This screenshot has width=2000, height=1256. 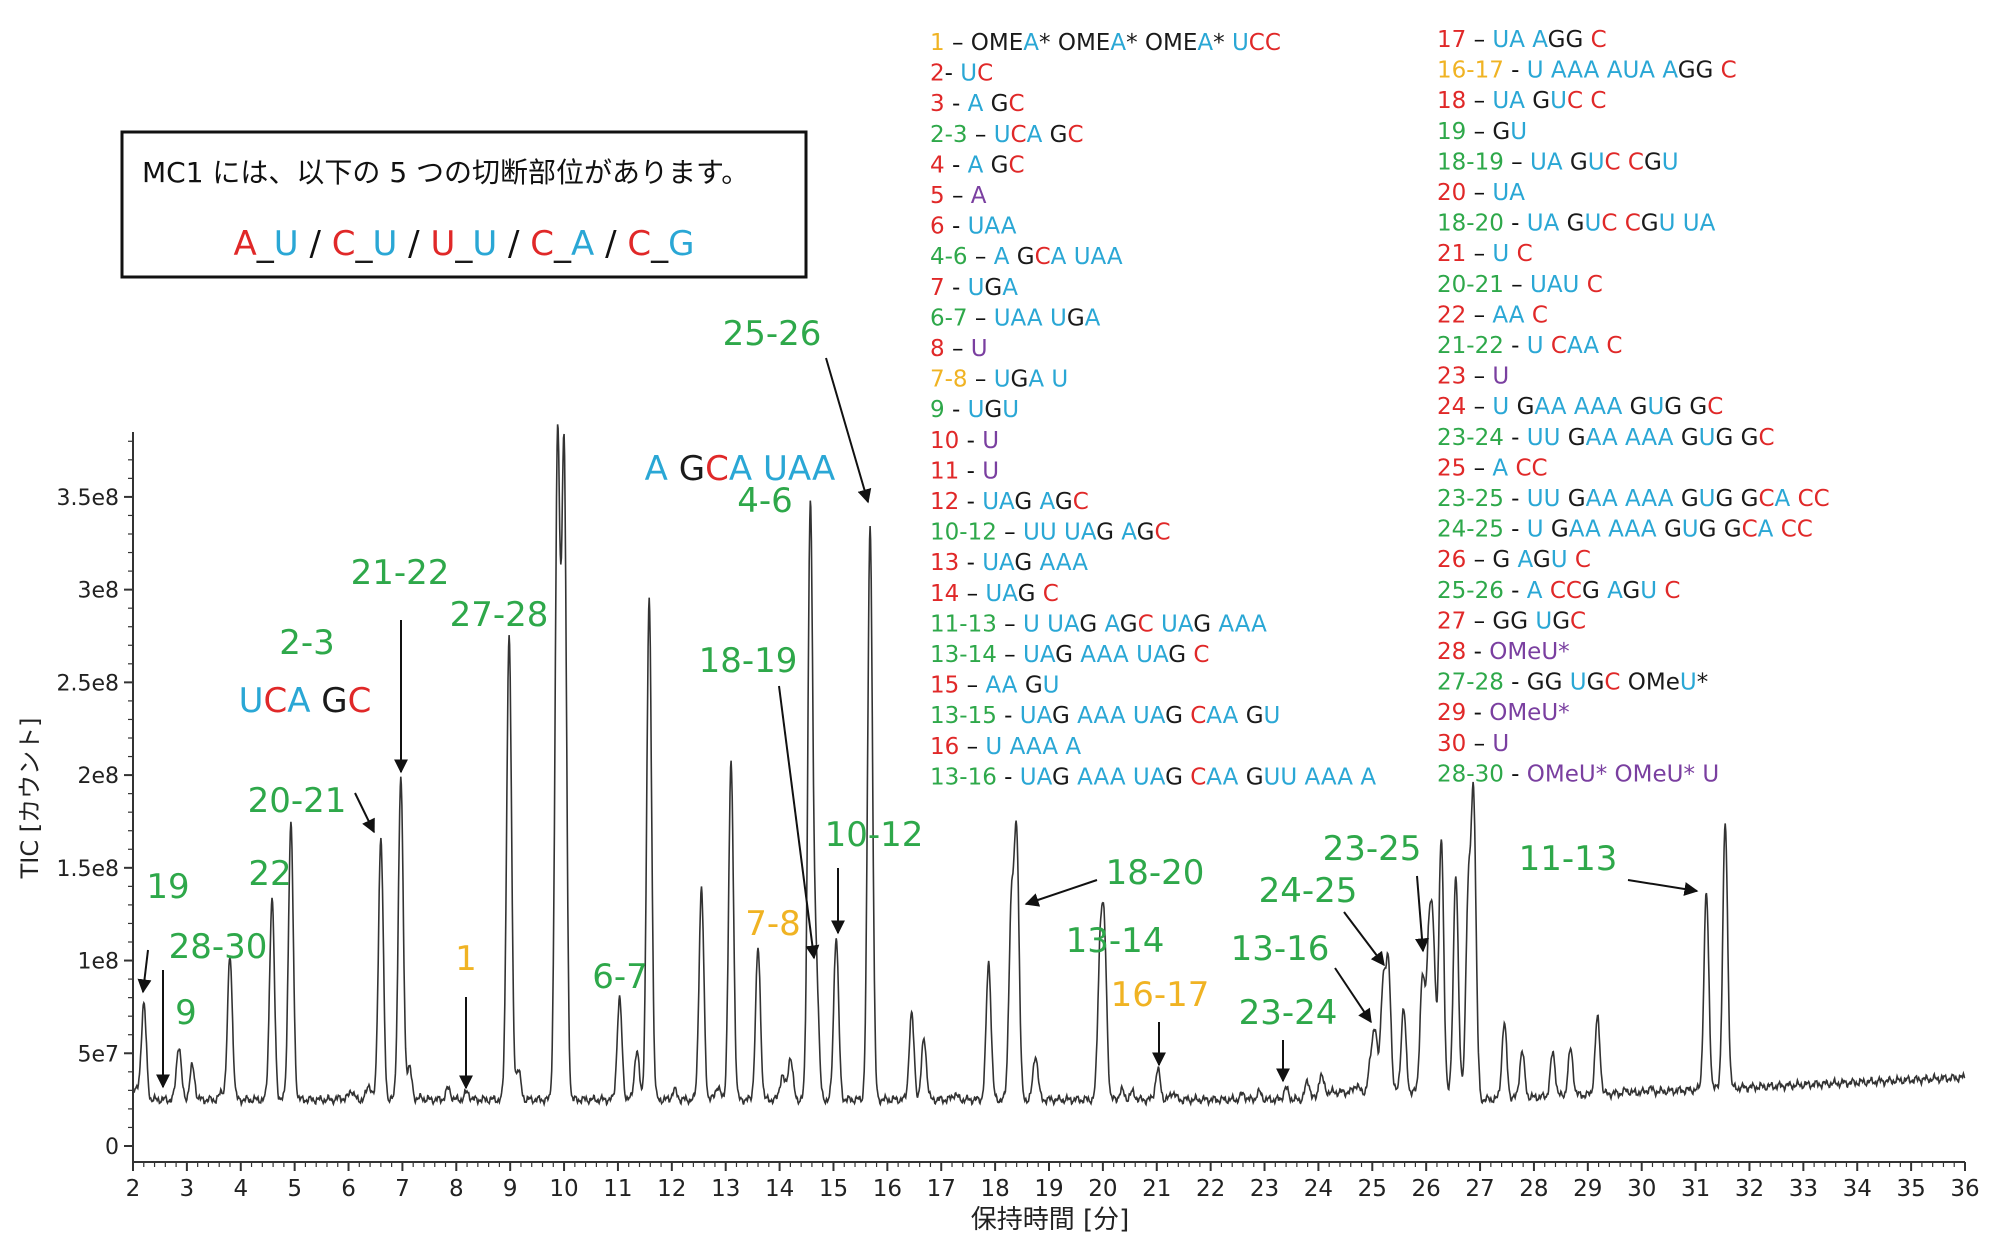 What do you see at coordinates (1520, 285) in the screenshot?
I see `legend-entry-20-21: 20-21 – UAU C` at bounding box center [1520, 285].